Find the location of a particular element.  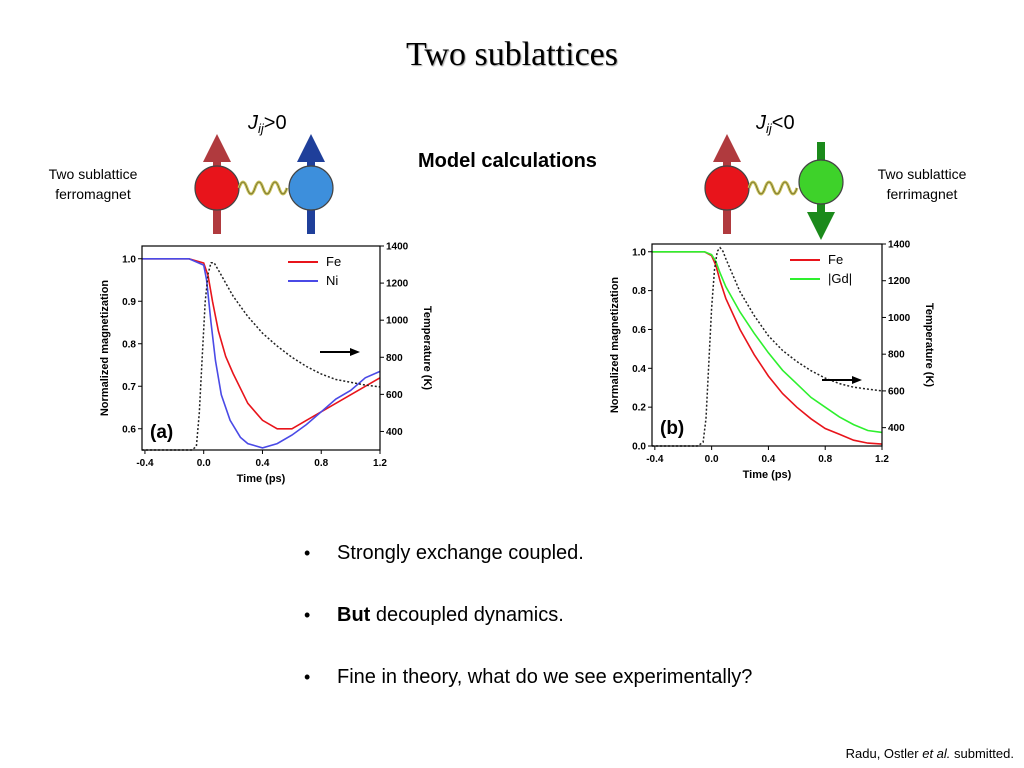

panel-label: (a) is located at coordinates (161, 432).